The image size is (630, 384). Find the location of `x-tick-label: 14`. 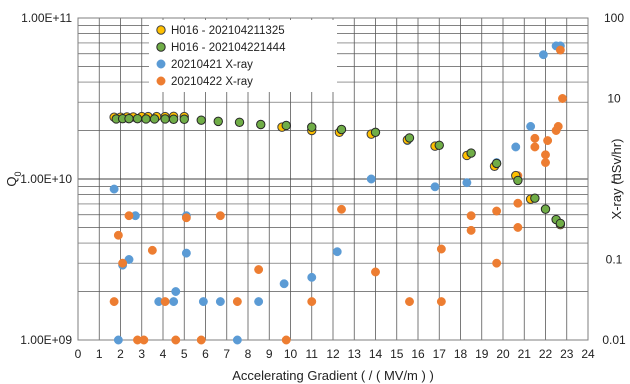

x-tick-label: 14 is located at coordinates (376, 354).